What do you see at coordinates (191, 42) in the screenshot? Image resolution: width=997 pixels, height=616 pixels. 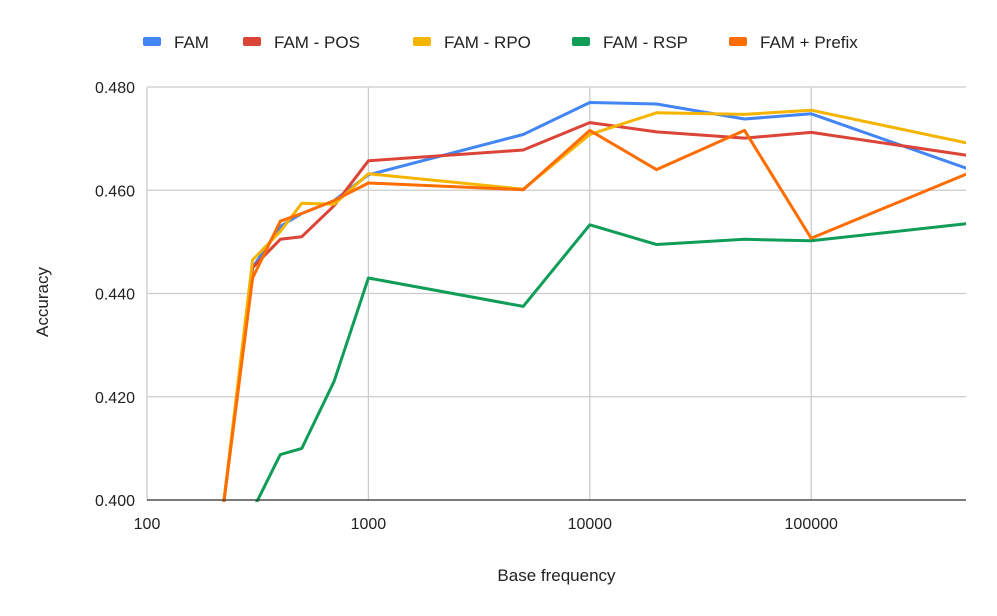 I see `legend-label: FAM` at bounding box center [191, 42].